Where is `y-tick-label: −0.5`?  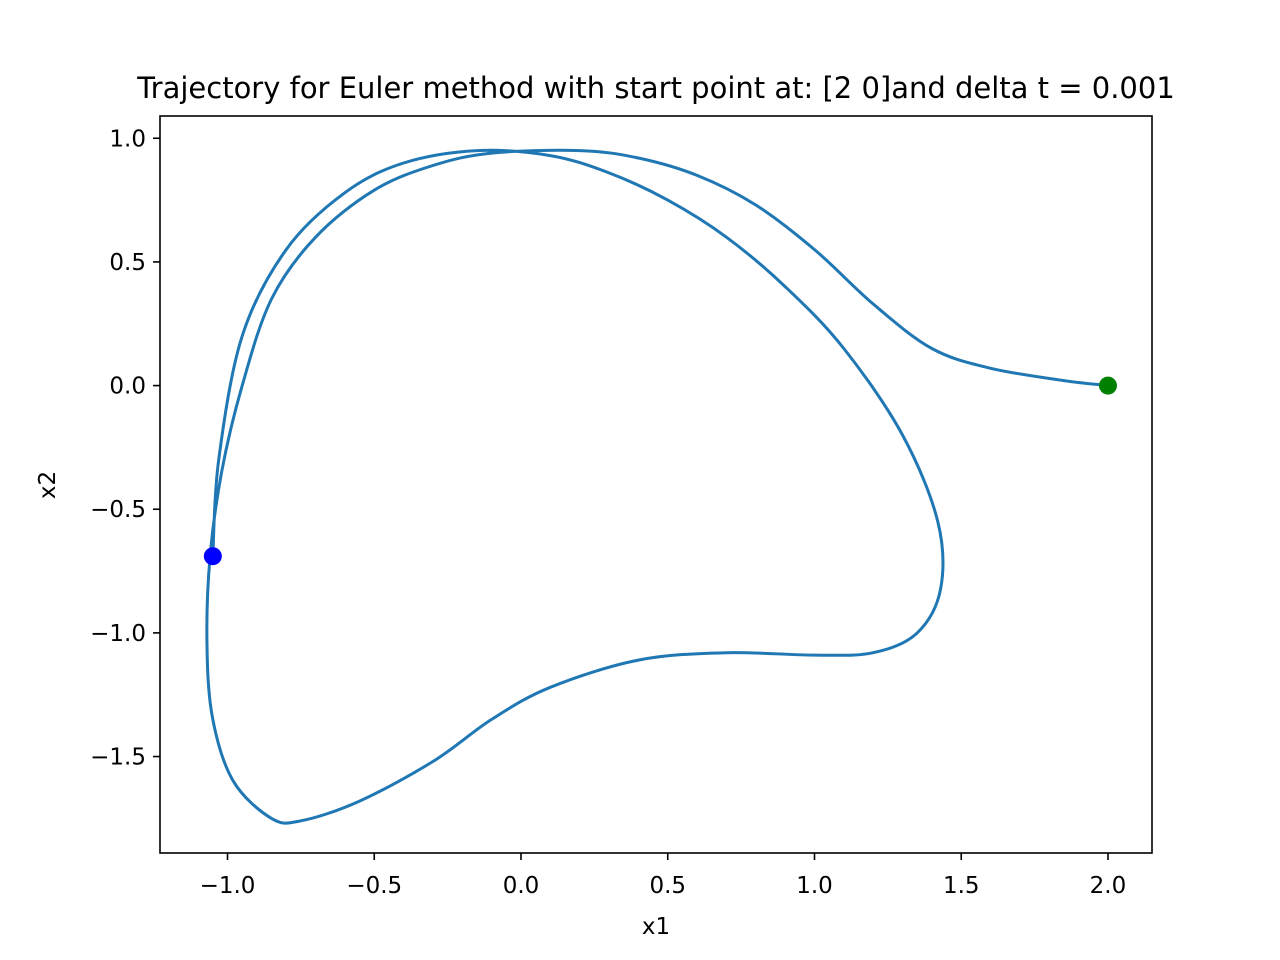 y-tick-label: −0.5 is located at coordinates (118, 510).